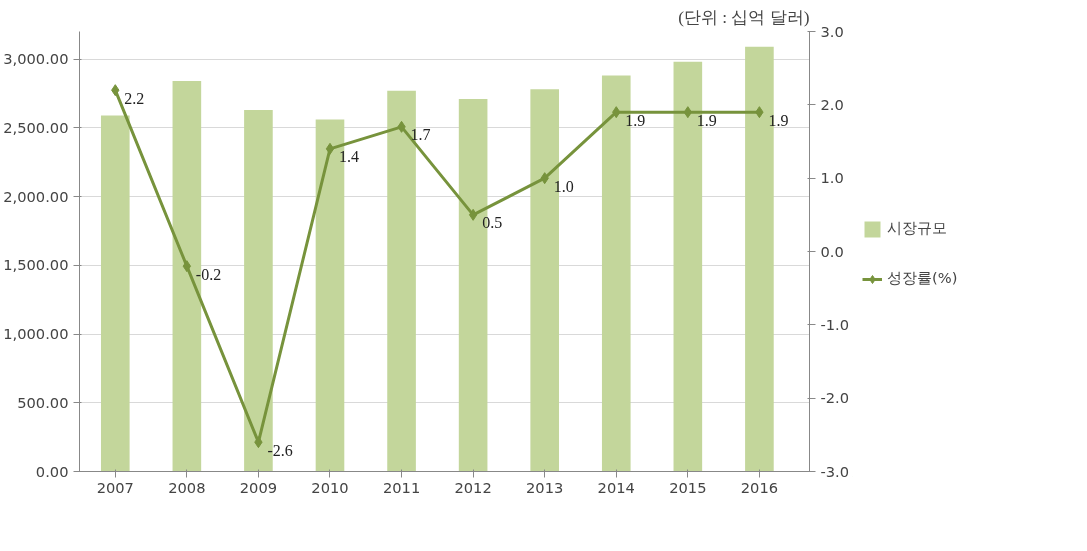  What do you see at coordinates (835, 324) in the screenshot?
I see `y2-tick-label: -1.0` at bounding box center [835, 324].